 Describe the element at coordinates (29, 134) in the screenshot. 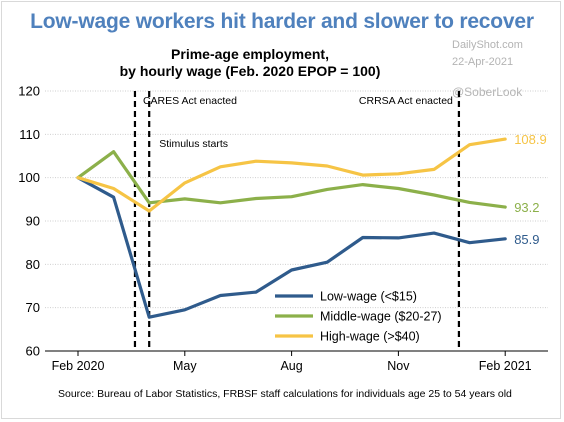

I see `y-tick-label: 110` at that location.